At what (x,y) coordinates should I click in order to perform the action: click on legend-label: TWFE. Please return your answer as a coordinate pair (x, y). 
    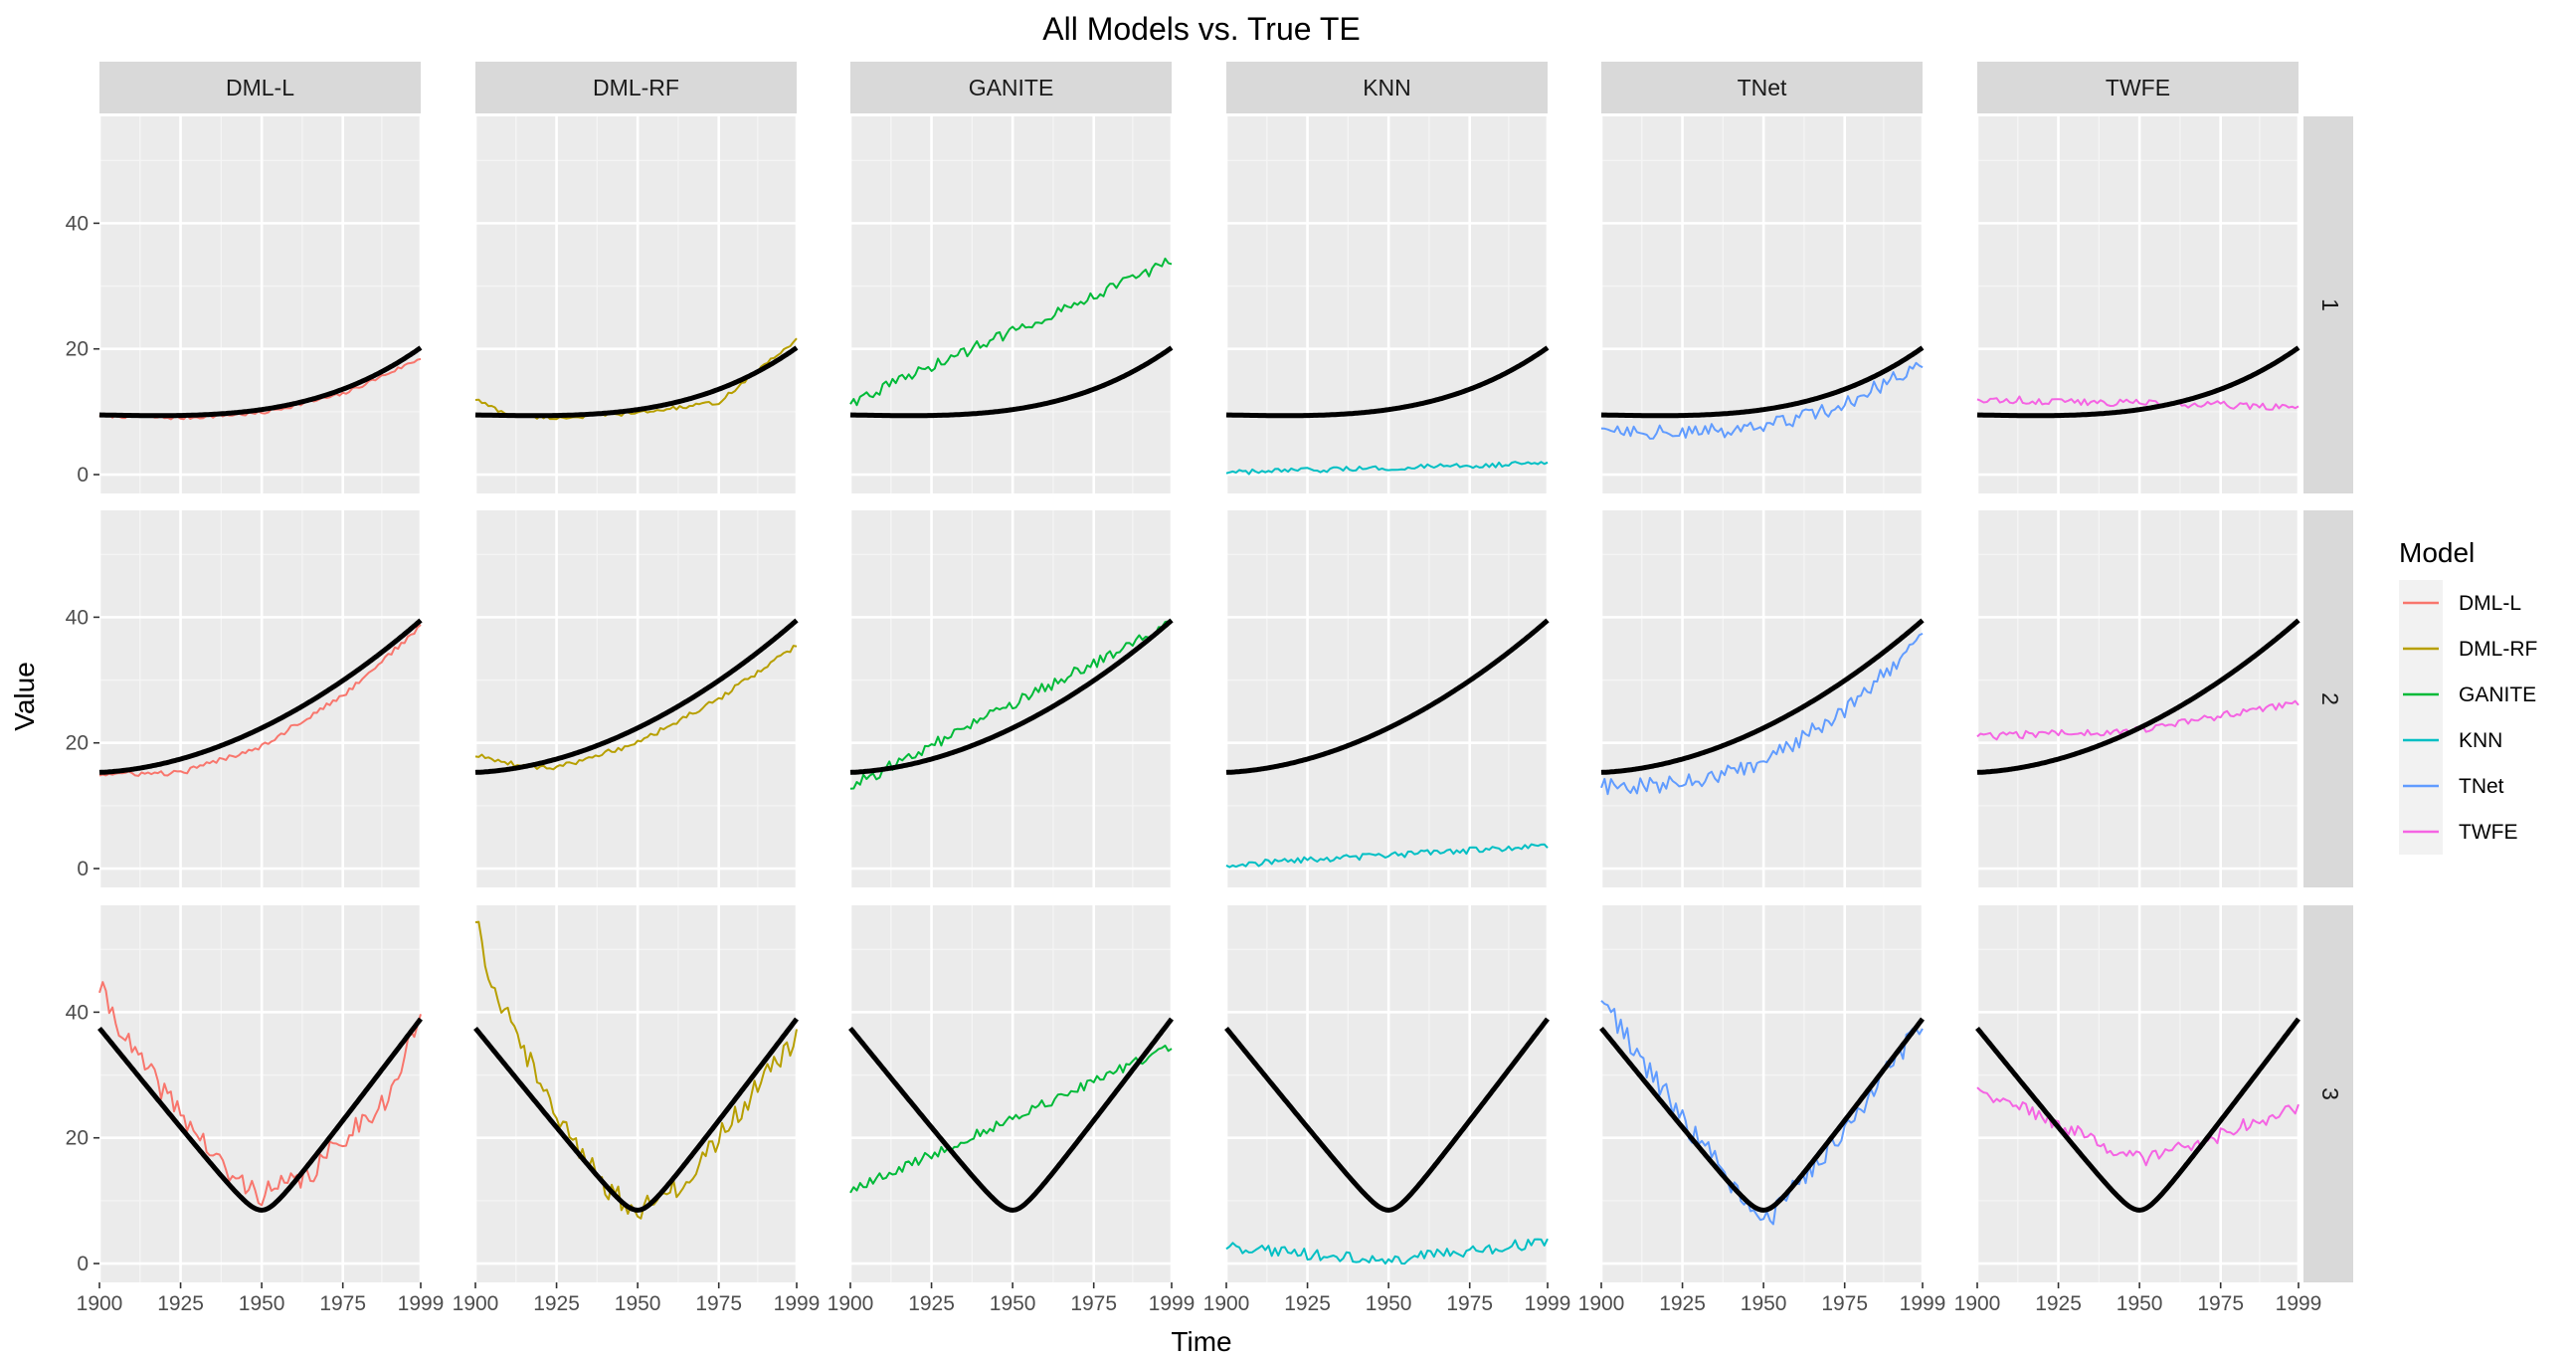
    Looking at the image, I should click on (2488, 832).